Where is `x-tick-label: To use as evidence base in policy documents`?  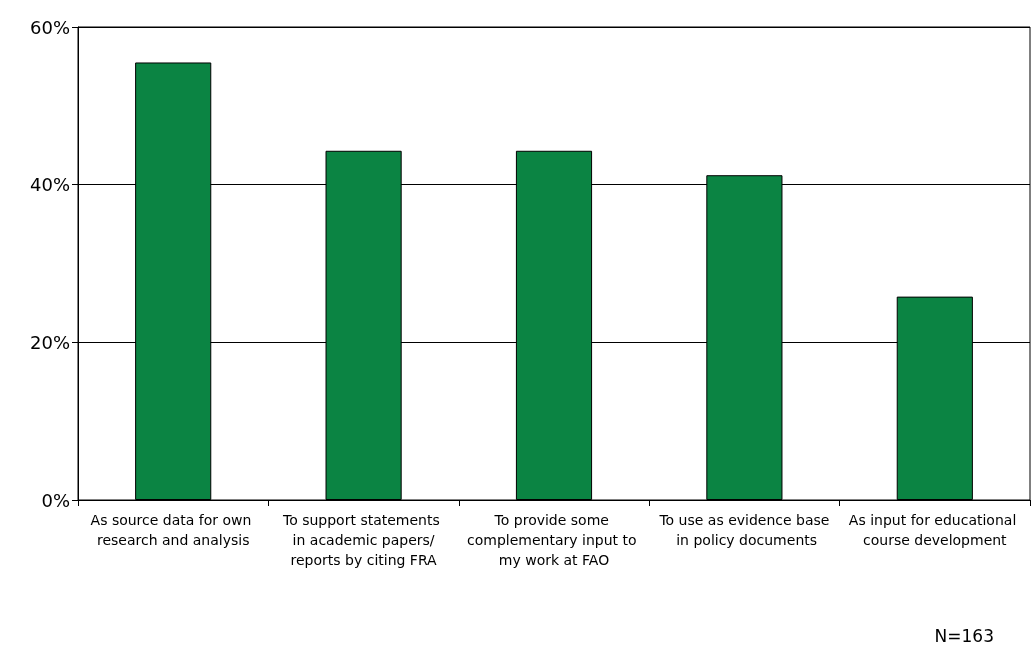
x-tick-label: To use as evidence base in policy documents is located at coordinates (744, 530).